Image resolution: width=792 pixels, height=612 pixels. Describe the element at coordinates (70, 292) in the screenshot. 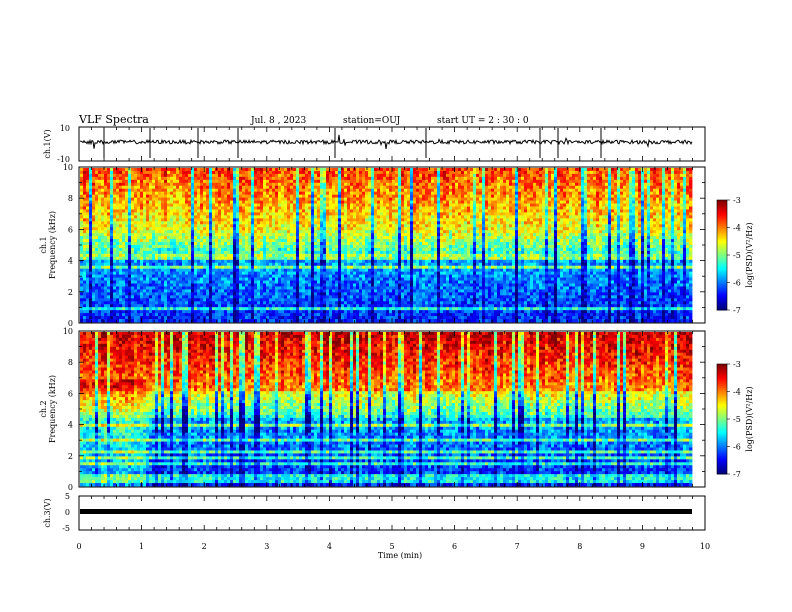

I see `spec1-ytick-label: 2` at that location.